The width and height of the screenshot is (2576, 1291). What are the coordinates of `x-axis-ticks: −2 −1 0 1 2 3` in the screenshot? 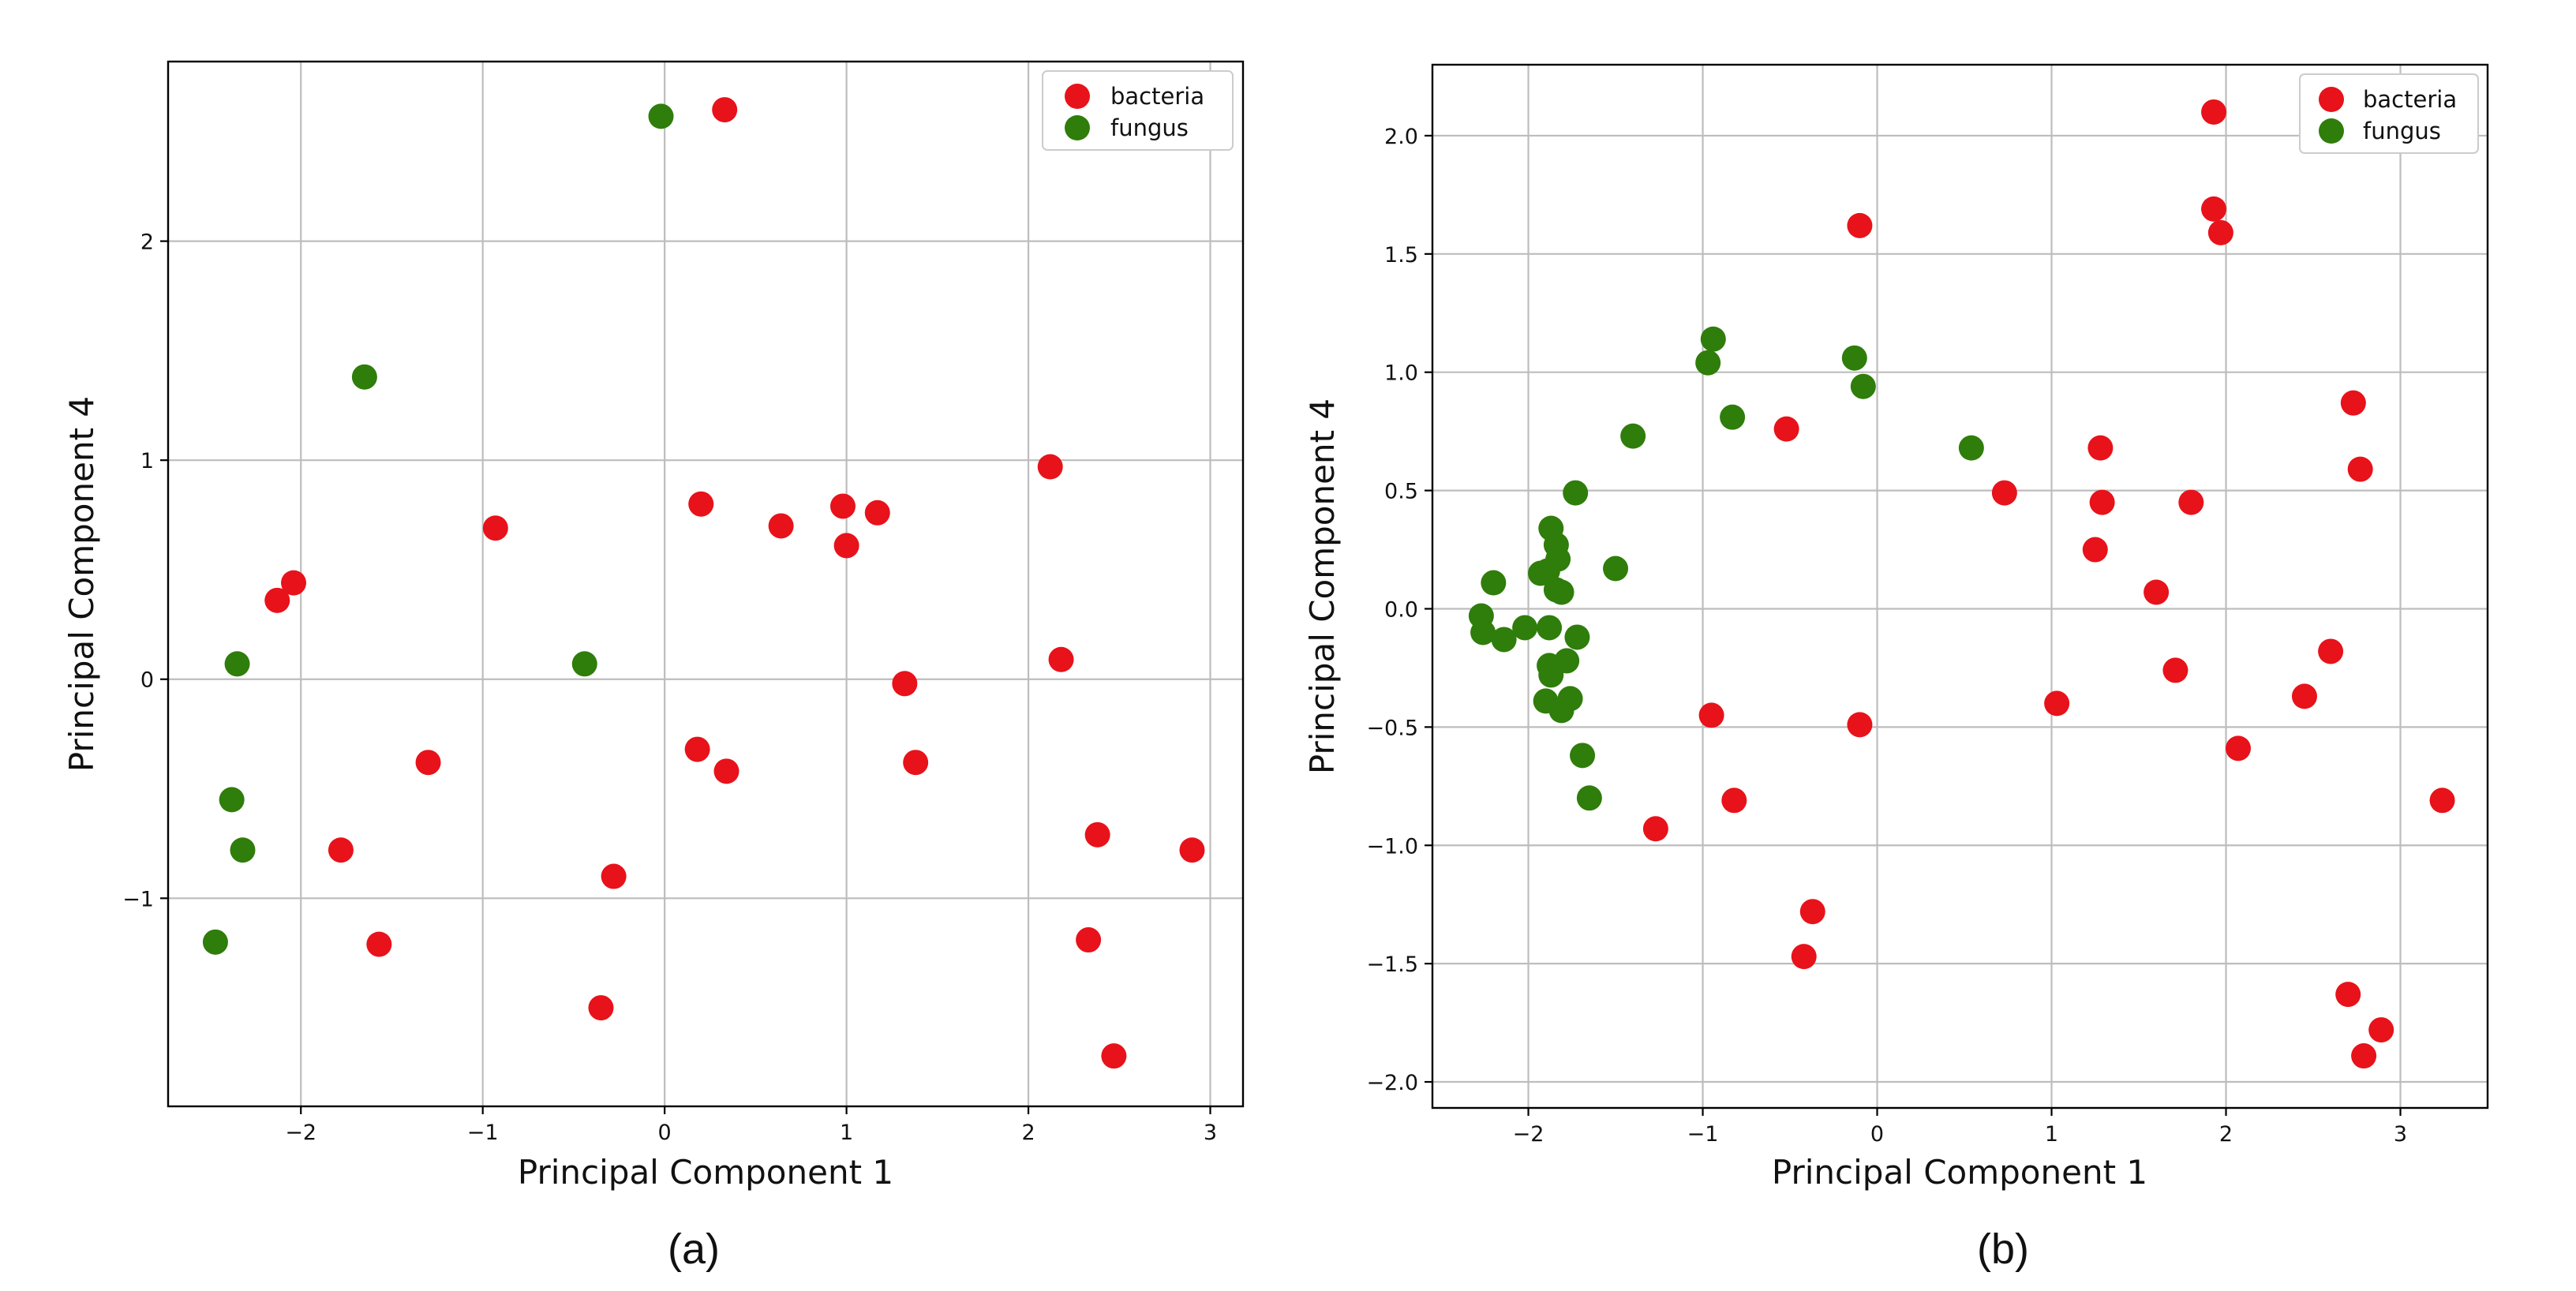 It's located at (1960, 1127).